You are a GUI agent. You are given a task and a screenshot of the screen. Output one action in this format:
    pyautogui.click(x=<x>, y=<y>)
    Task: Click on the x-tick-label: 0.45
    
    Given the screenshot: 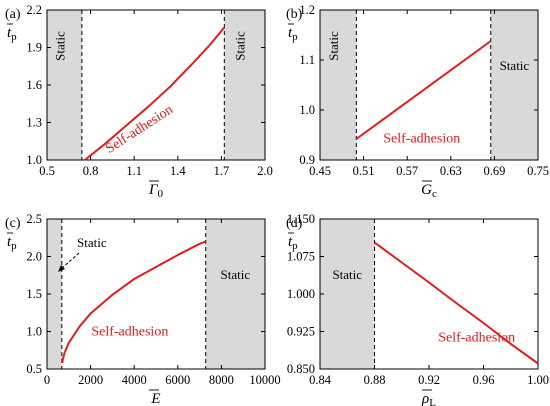 What is the action you would take?
    pyautogui.click(x=320, y=171)
    